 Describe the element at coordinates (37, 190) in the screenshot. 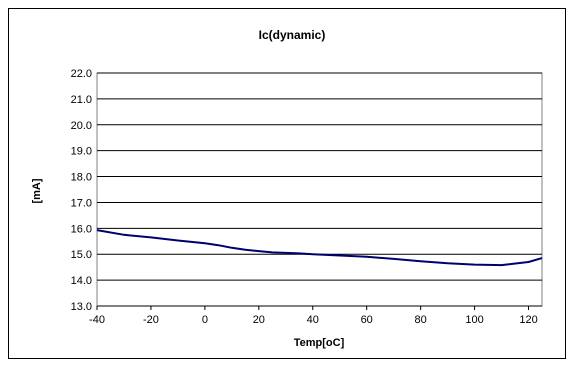

I see `y-axis-label: [mA]` at that location.